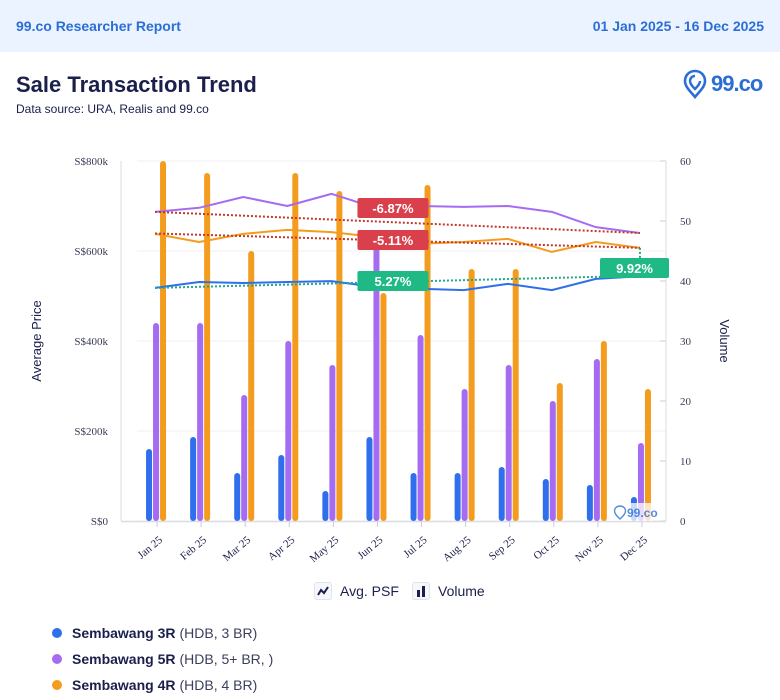 This screenshot has height=700, width=780. What do you see at coordinates (686, 222) in the screenshot?
I see `right-tick-label: 50` at bounding box center [686, 222].